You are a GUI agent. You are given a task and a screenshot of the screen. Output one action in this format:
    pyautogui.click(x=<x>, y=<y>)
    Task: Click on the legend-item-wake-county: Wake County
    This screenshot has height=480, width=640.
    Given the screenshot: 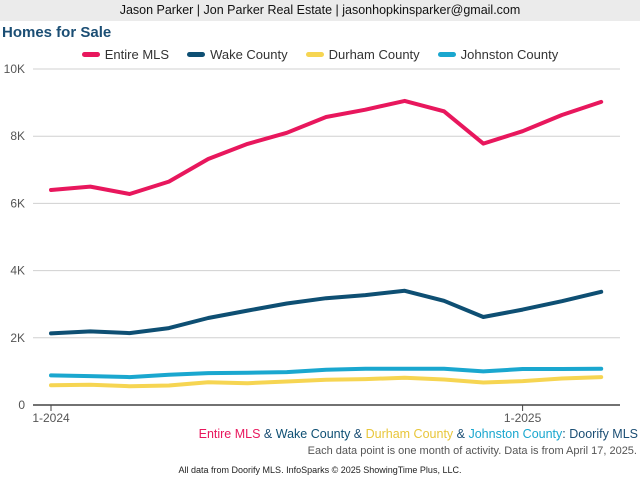 What is the action you would take?
    pyautogui.click(x=237, y=54)
    